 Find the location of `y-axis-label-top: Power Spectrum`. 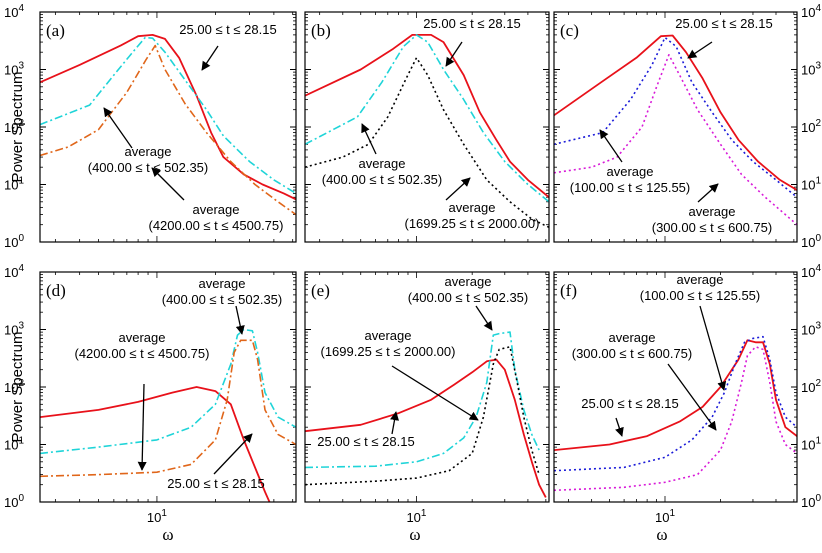

y-axis-label-top: Power Spectrum is located at coordinates (17, 127).